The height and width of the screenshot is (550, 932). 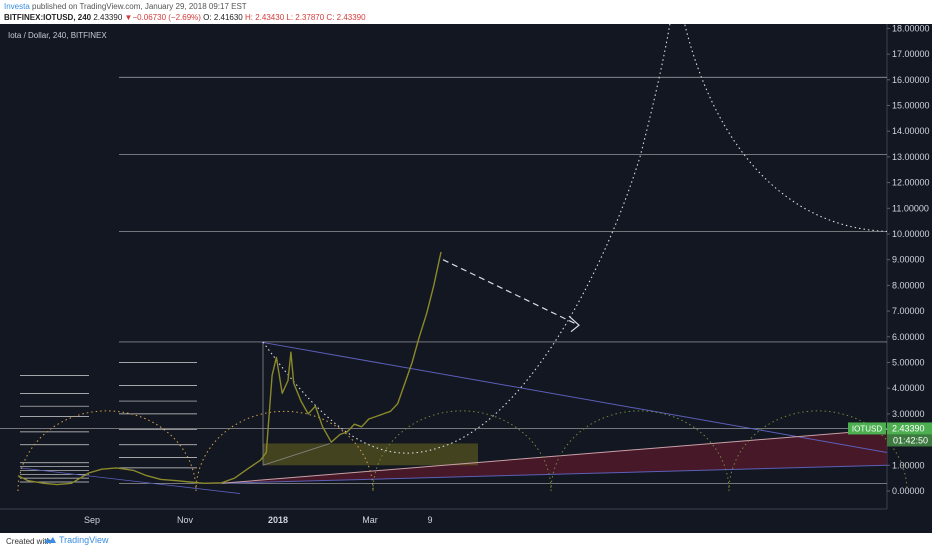 What do you see at coordinates (185, 520) in the screenshot?
I see `x-tick-label: Nov` at bounding box center [185, 520].